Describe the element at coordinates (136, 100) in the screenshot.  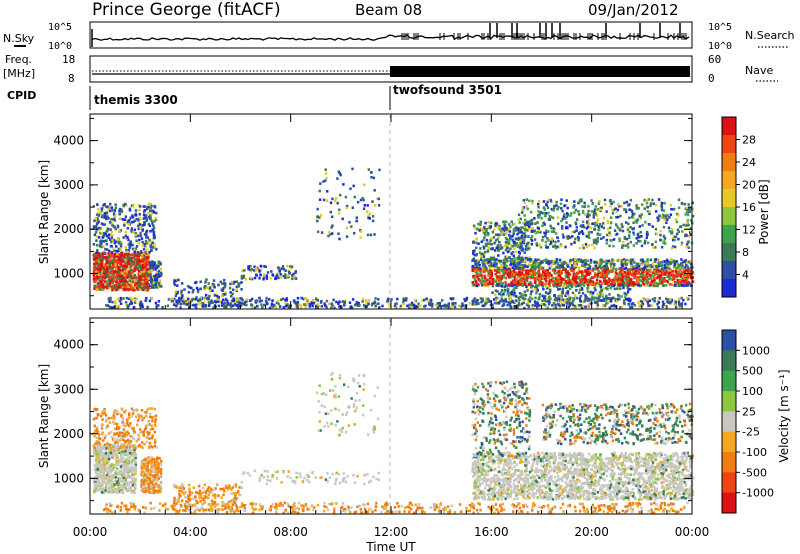
I see `cpid-mode-1: themis 3300` at that location.